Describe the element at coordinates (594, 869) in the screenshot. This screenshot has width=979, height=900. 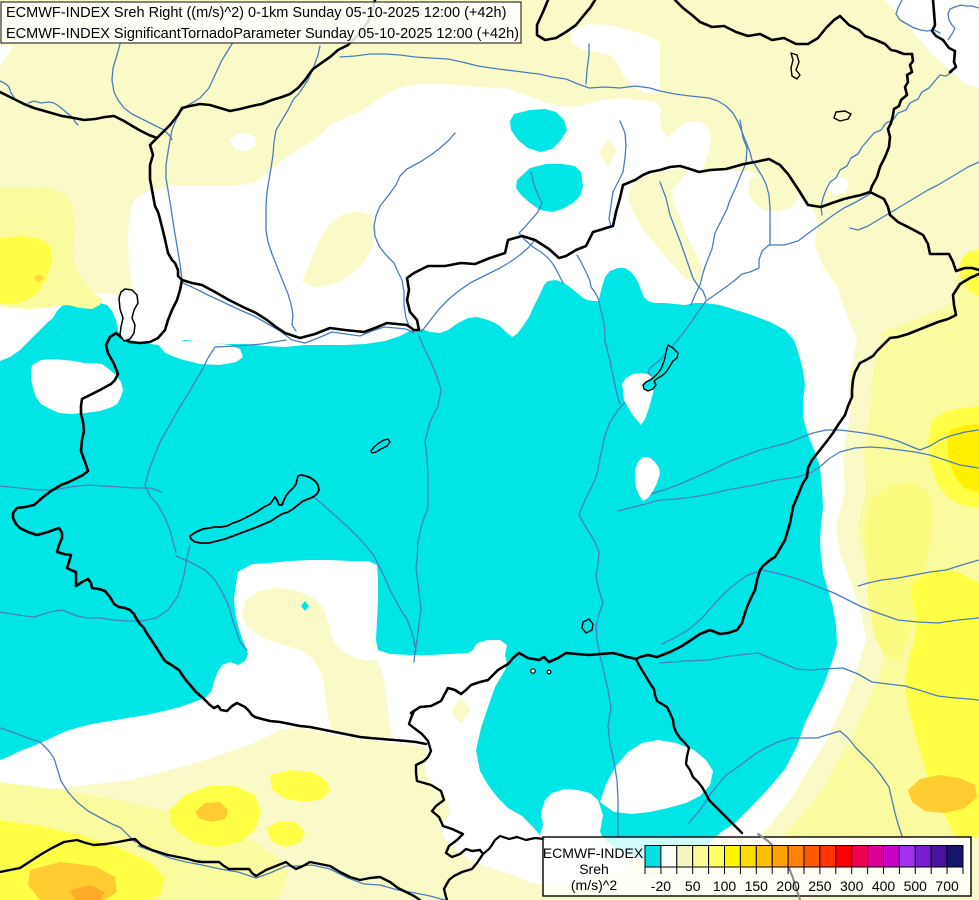
I see `svg-text: Sreh` at that location.